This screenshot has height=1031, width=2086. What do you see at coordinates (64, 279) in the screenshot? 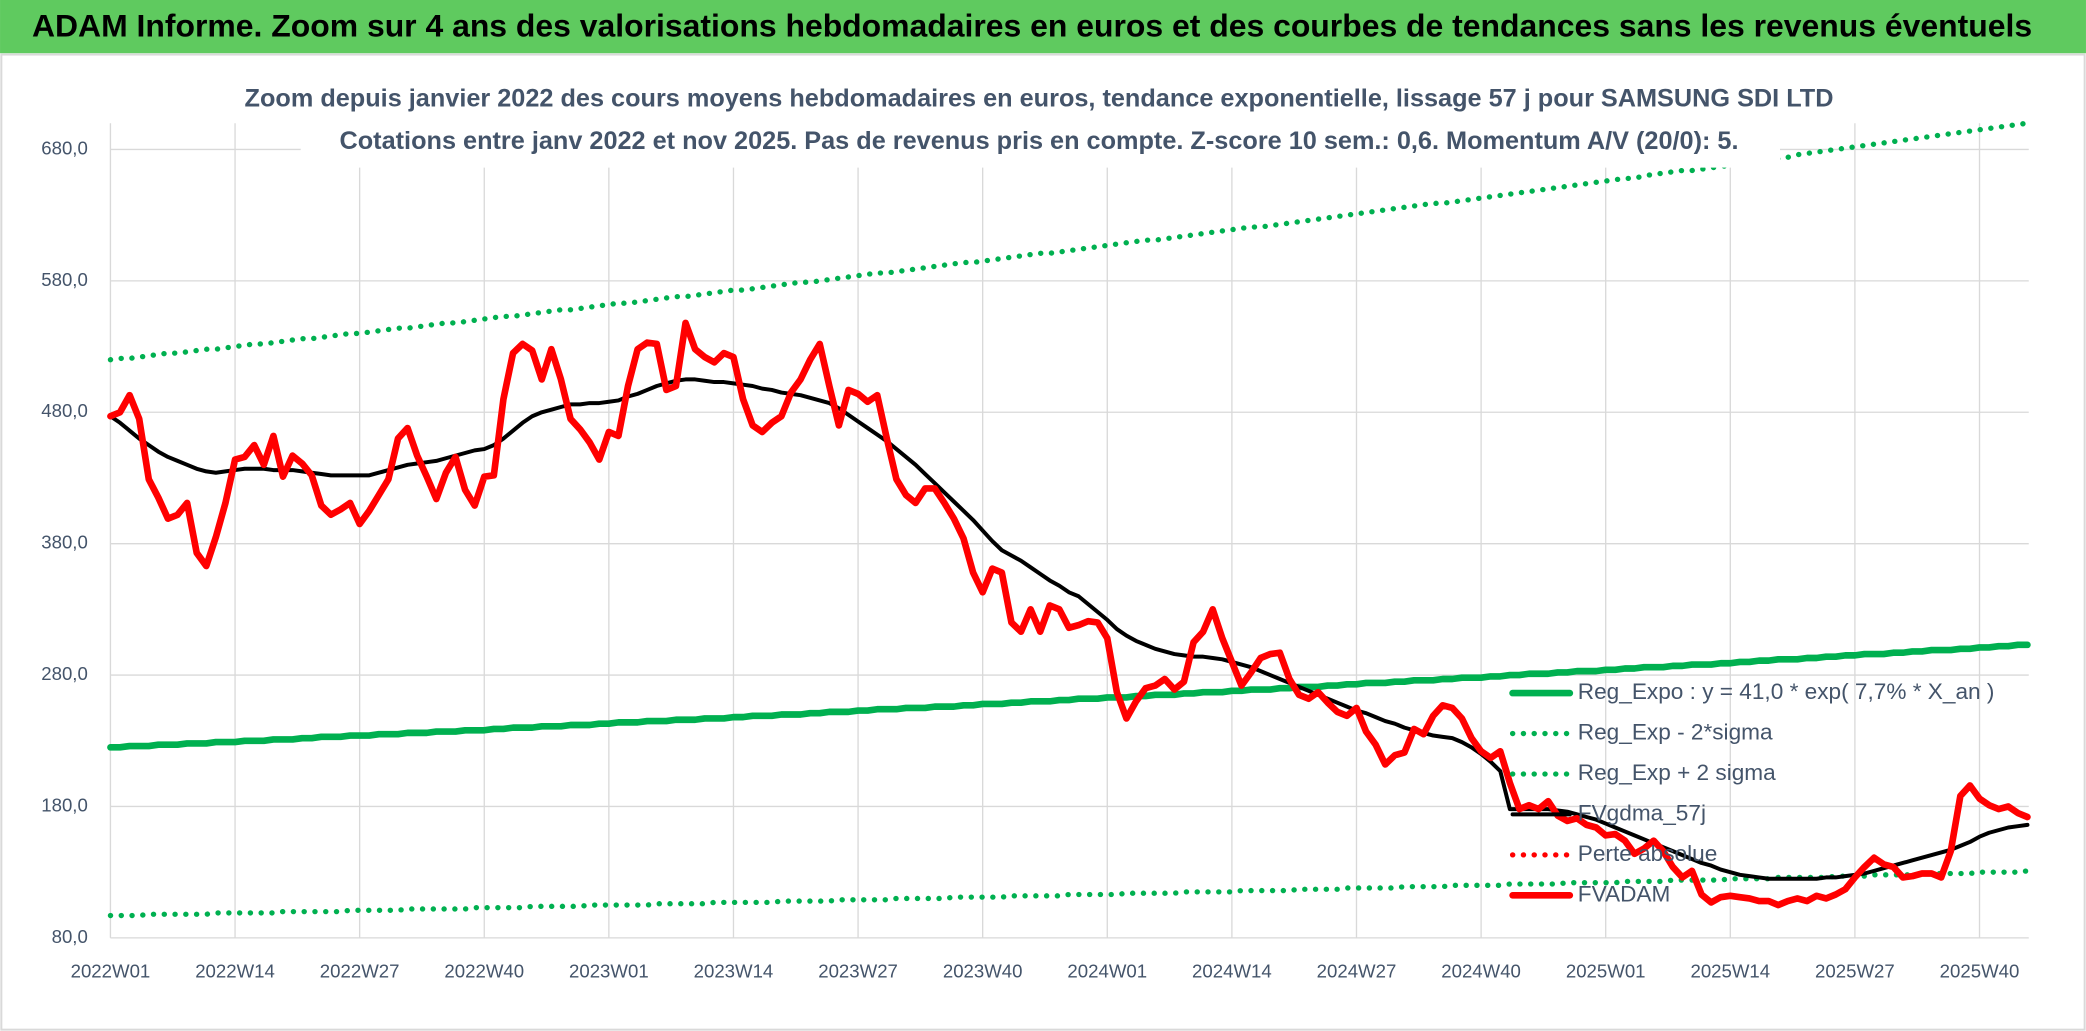
I see `y-tick-label: 580,0` at bounding box center [64, 279].